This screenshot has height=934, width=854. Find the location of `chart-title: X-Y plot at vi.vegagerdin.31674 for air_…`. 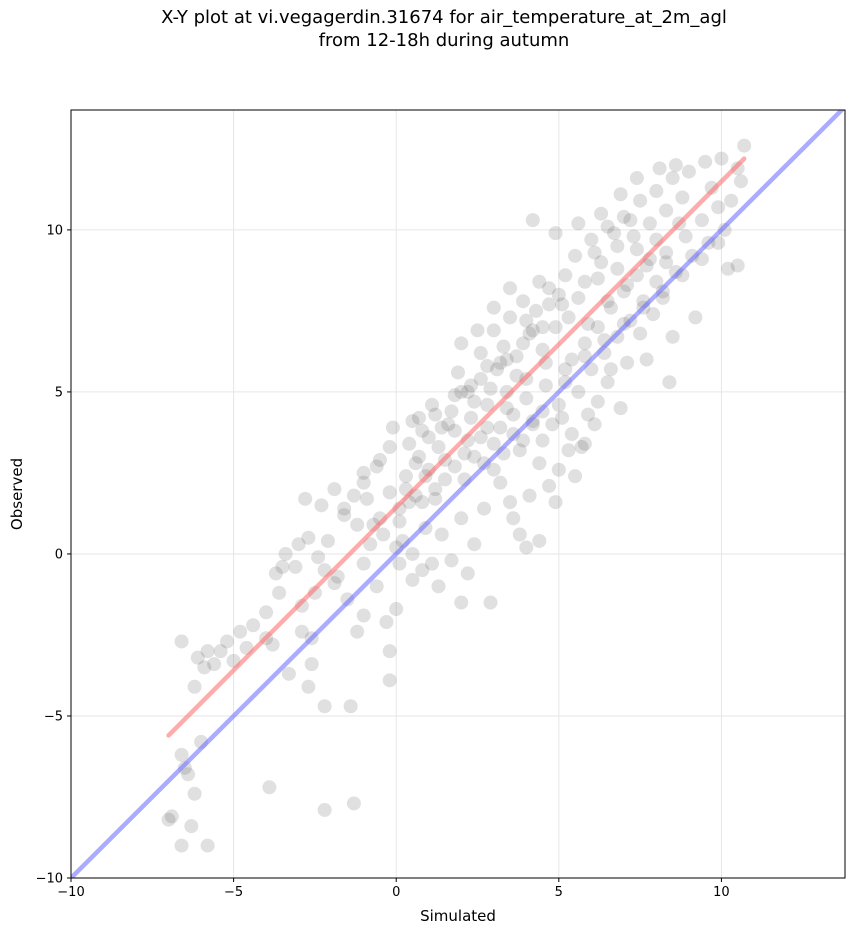

chart-title: X-Y plot at vi.vegagerdin.31674 for air_… is located at coordinates (444, 17).